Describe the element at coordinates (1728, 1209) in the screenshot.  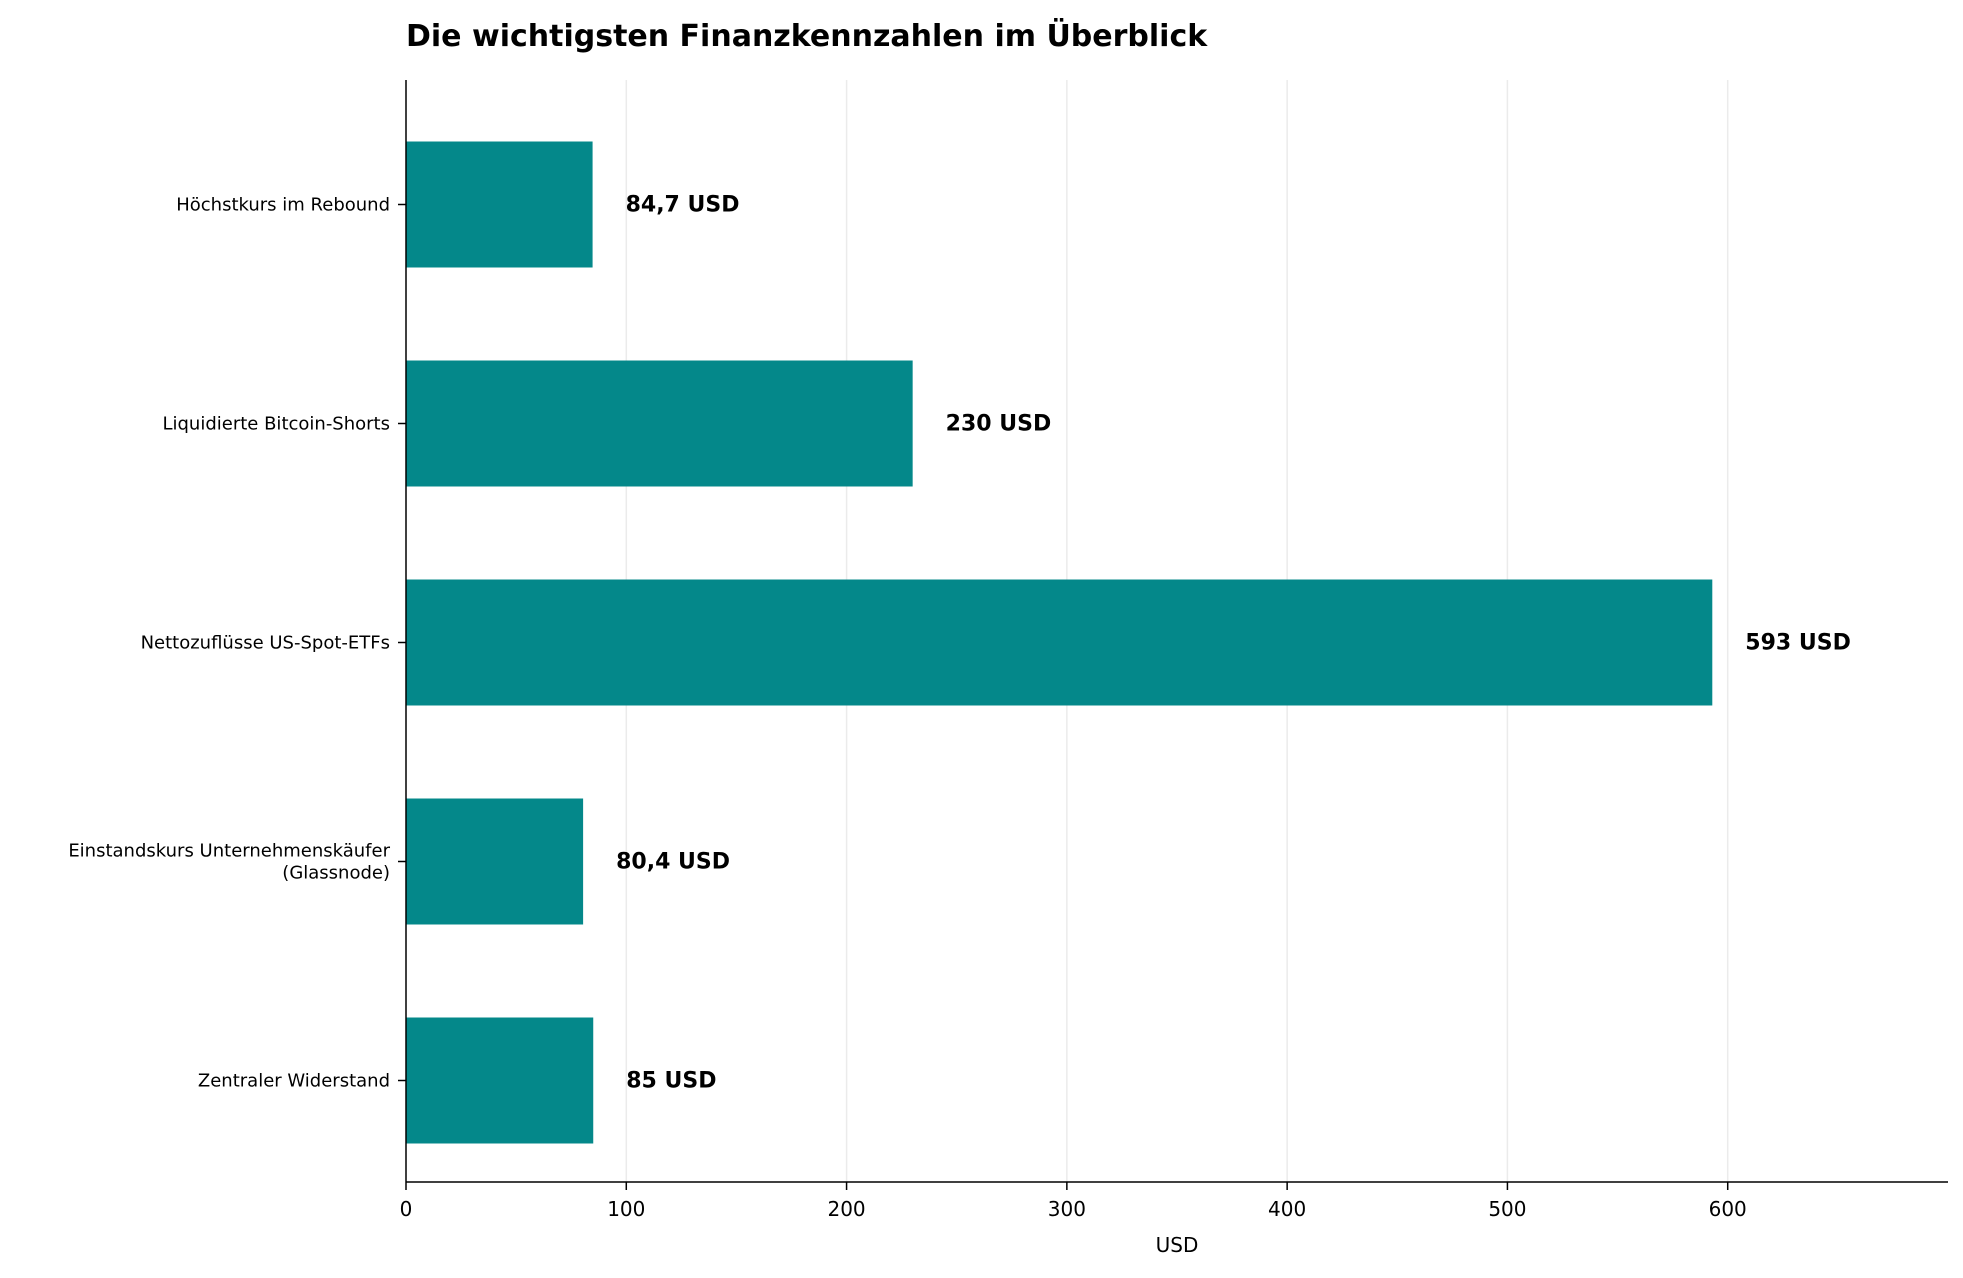
I see `x-tick-label: 600` at that location.